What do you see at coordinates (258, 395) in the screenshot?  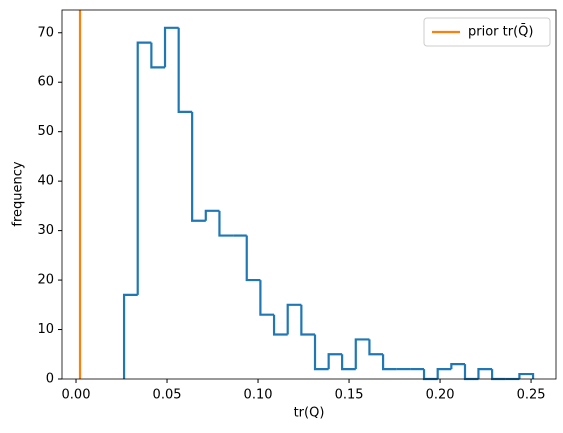 I see `x-tick-label: 0.10` at bounding box center [258, 395].